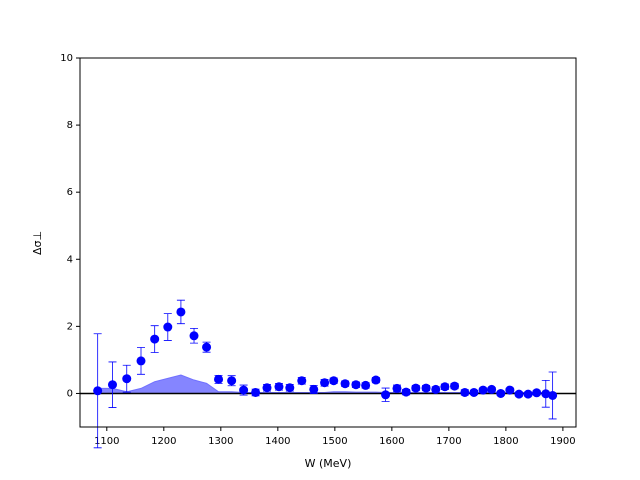  Describe the element at coordinates (505, 441) in the screenshot. I see `x-tick-label: 1800` at that location.